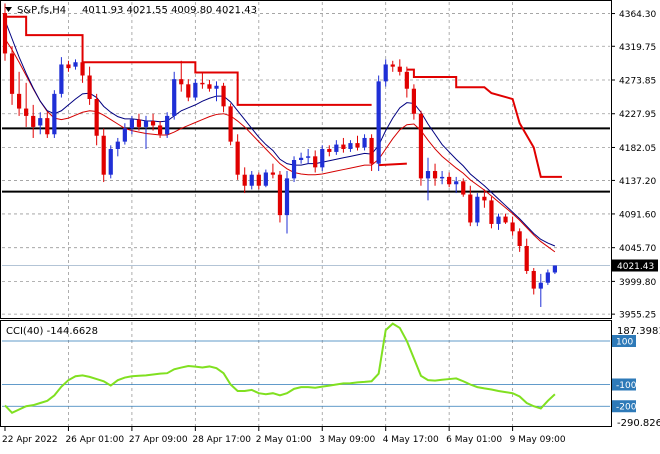 The image size is (660, 454). I want to click on time-tick-label: 6 May 01:00, so click(474, 440).